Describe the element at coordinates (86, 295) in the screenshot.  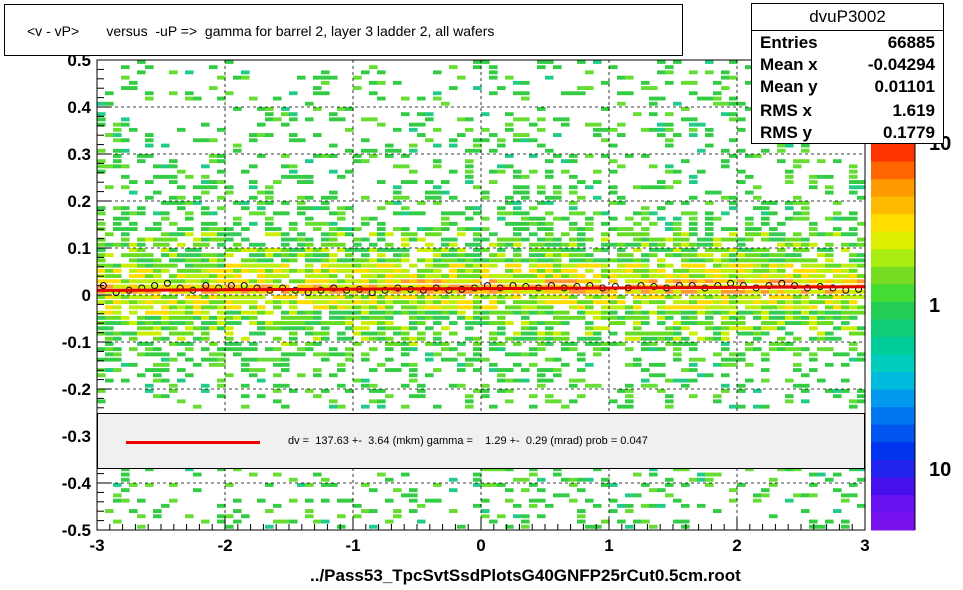
I see `y-axis: -0.5-0.4-0.3-0.2-0.100.10.20.30.40.5` at that location.